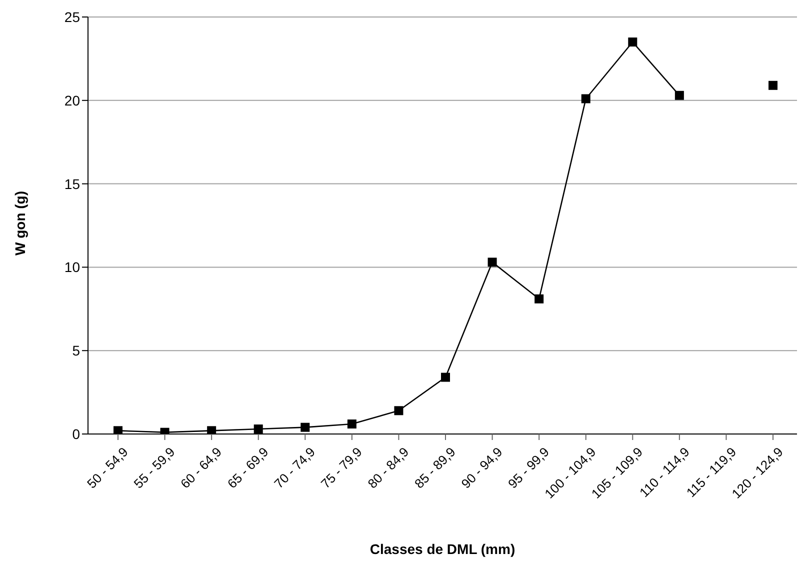  Describe the element at coordinates (72, 100) in the screenshot. I see `y-tick-label: 20` at that location.